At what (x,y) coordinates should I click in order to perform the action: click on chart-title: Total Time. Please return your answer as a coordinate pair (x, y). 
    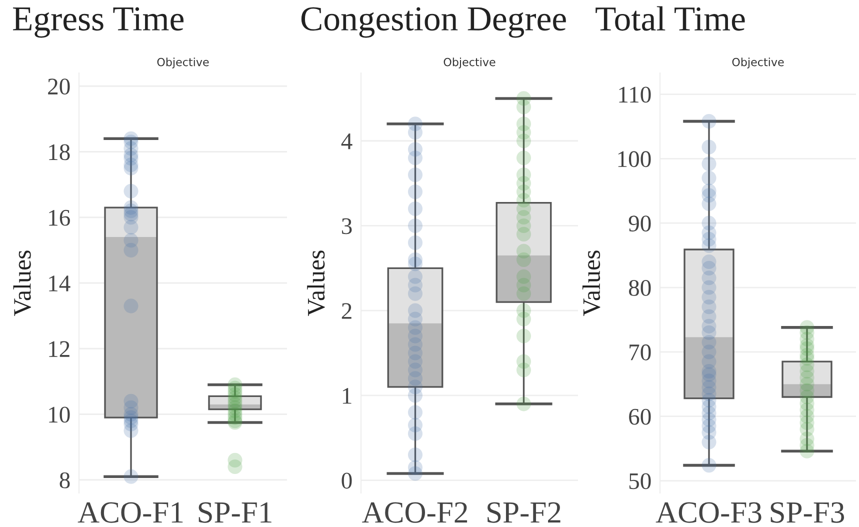
    Looking at the image, I should click on (670, 18).